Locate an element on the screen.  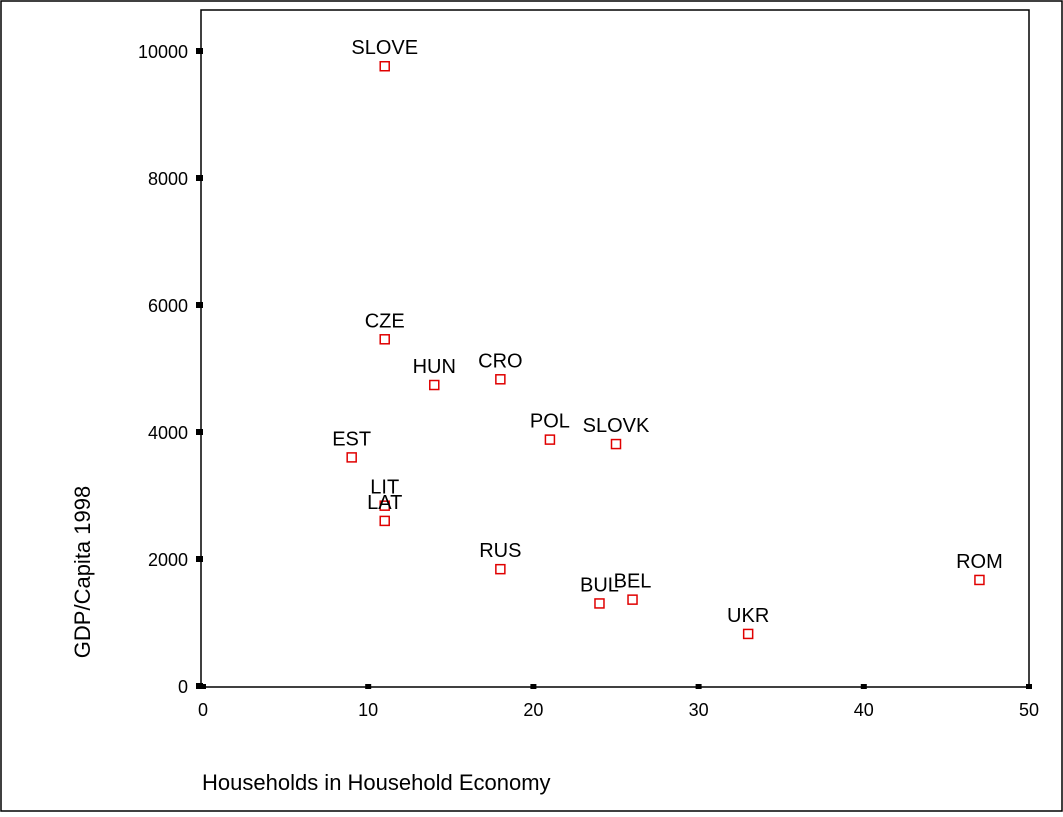
y-tick-label: 8000 is located at coordinates (168, 179).